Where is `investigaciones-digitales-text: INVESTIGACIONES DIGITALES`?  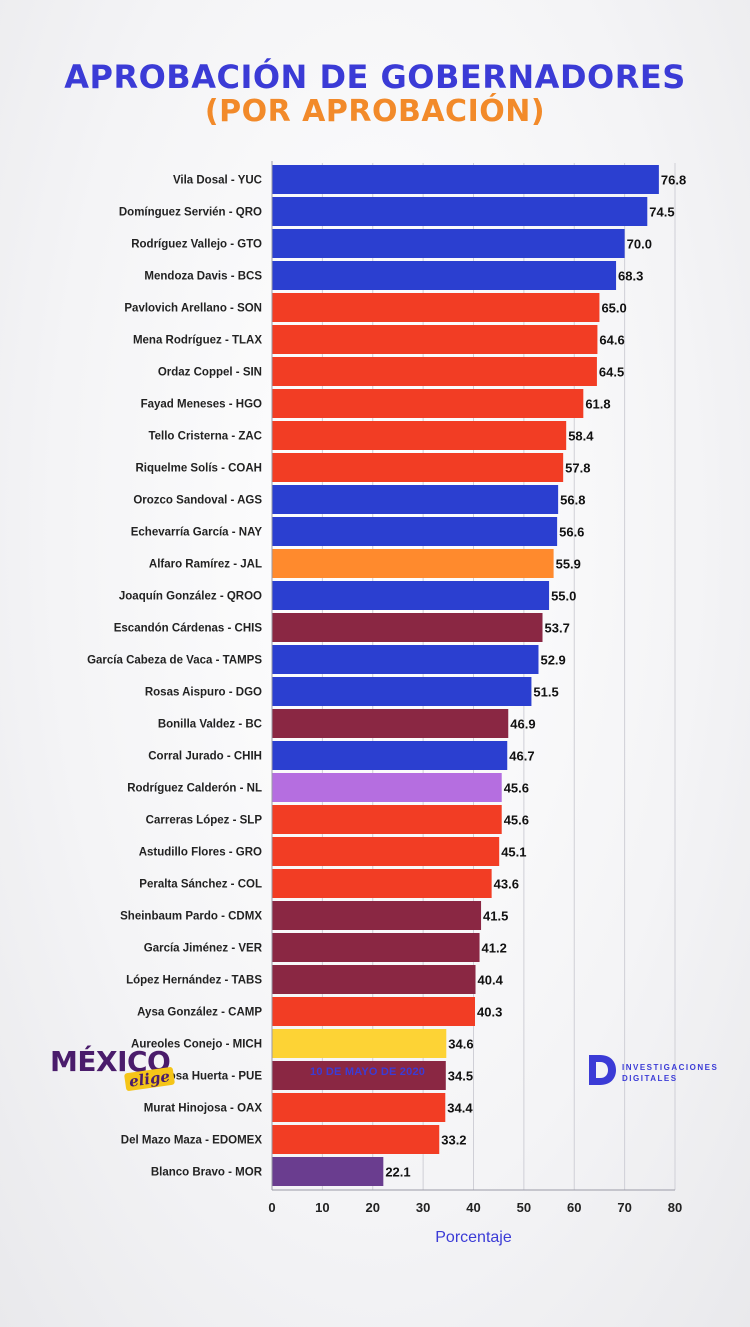 investigaciones-digitales-text: INVESTIGACIONES DIGITALES is located at coordinates (682, 1073).